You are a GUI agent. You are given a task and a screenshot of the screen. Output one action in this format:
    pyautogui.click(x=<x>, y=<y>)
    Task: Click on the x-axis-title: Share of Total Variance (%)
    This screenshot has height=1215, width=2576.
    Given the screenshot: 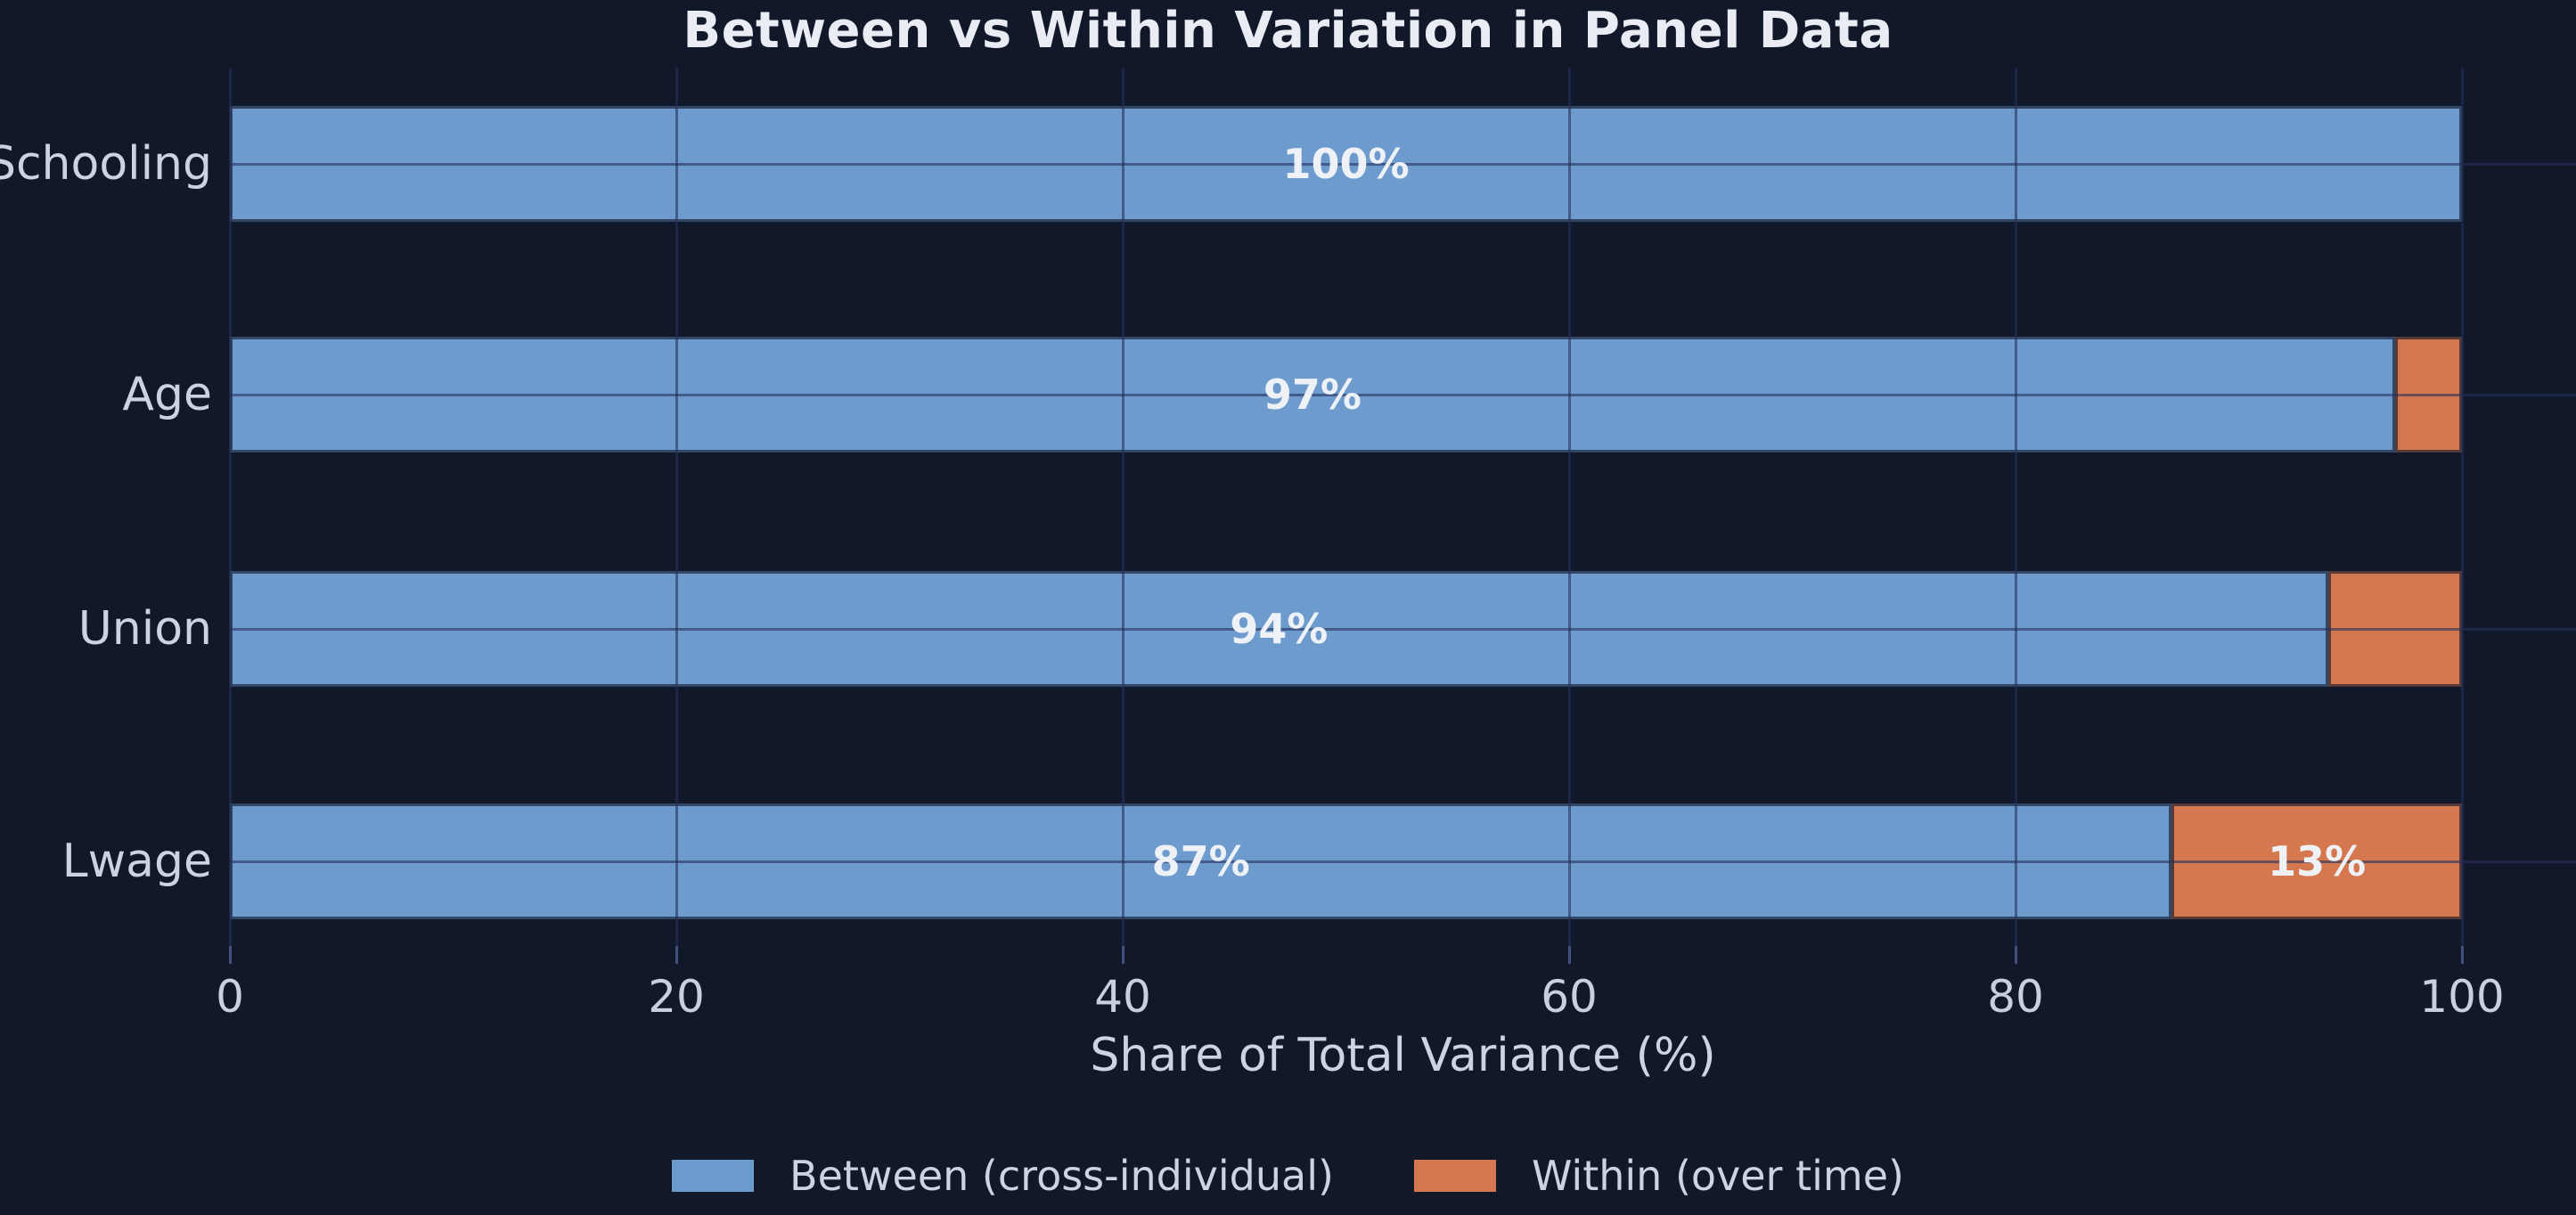 What is the action you would take?
    pyautogui.click(x=1403, y=1055)
    